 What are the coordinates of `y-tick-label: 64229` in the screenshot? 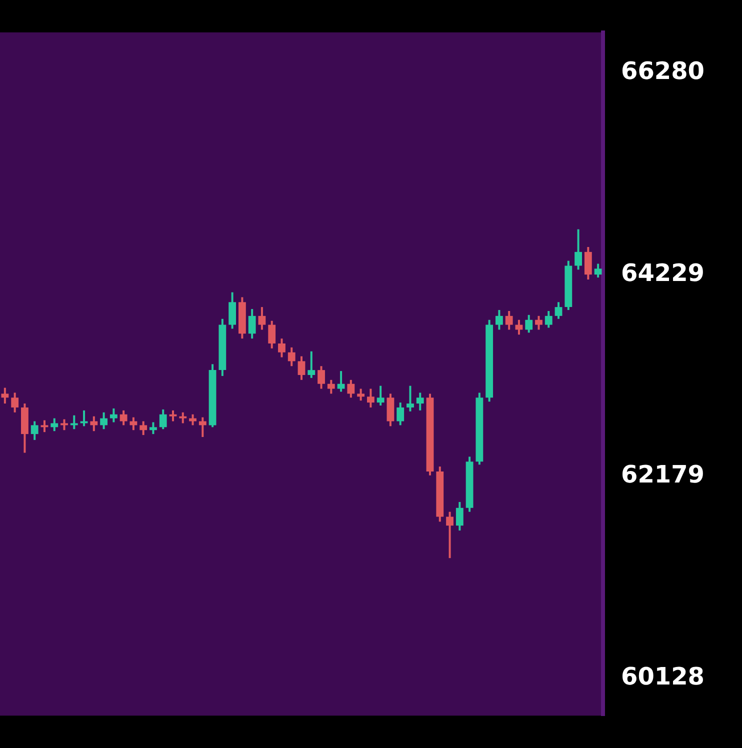 It's located at (662, 272).